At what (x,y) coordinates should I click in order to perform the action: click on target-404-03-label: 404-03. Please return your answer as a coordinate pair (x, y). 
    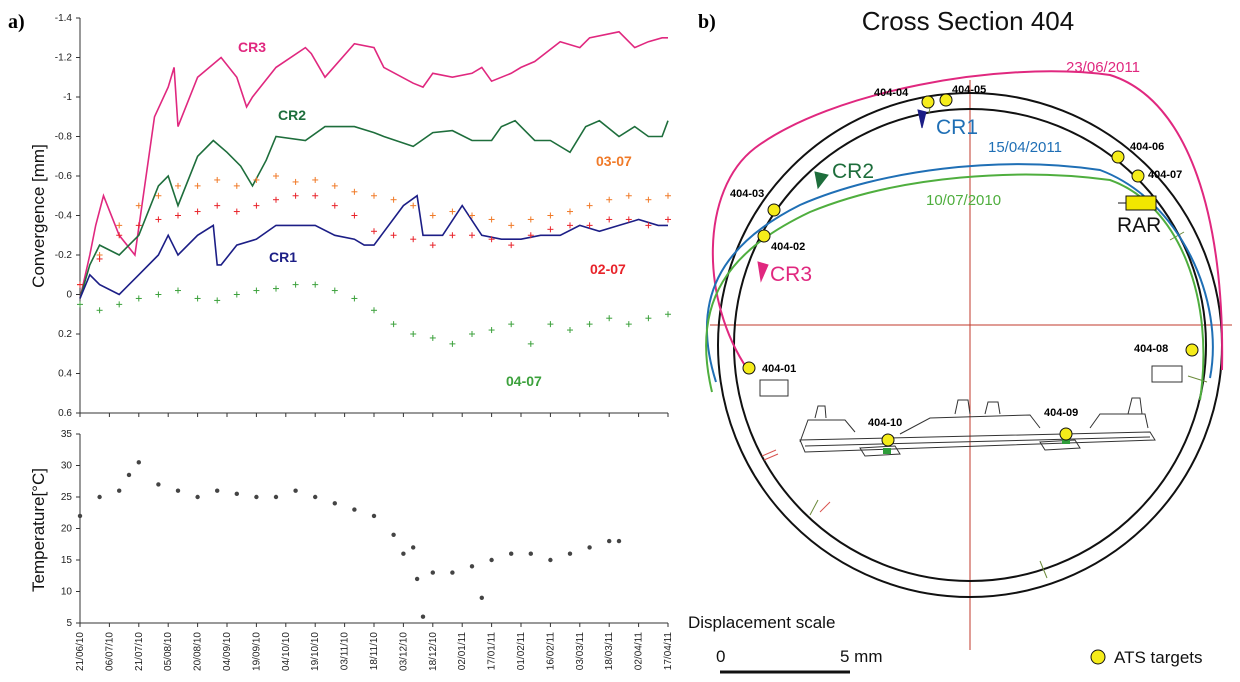
    Looking at the image, I should click on (747, 194).